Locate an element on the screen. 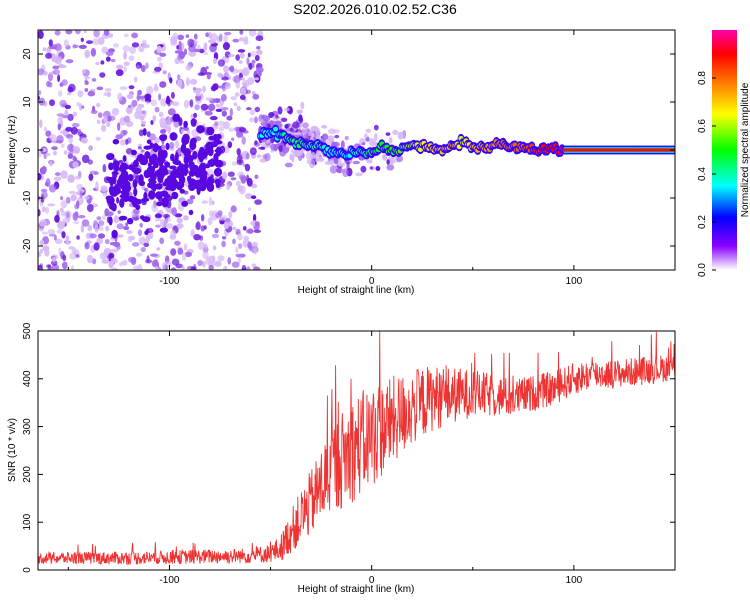  spectrogram-y-axis-label: Frequency (Hz) is located at coordinates (12, 150).